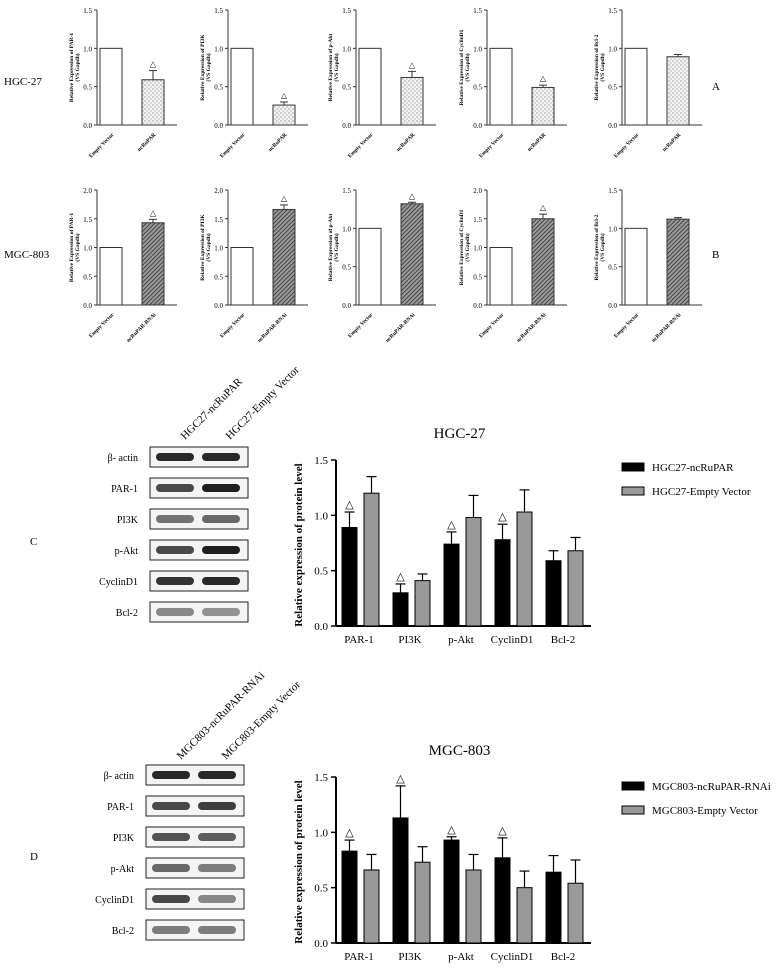 This screenshot has width=777, height=971. I want to click on category-label: p-Akt, so click(461, 640).